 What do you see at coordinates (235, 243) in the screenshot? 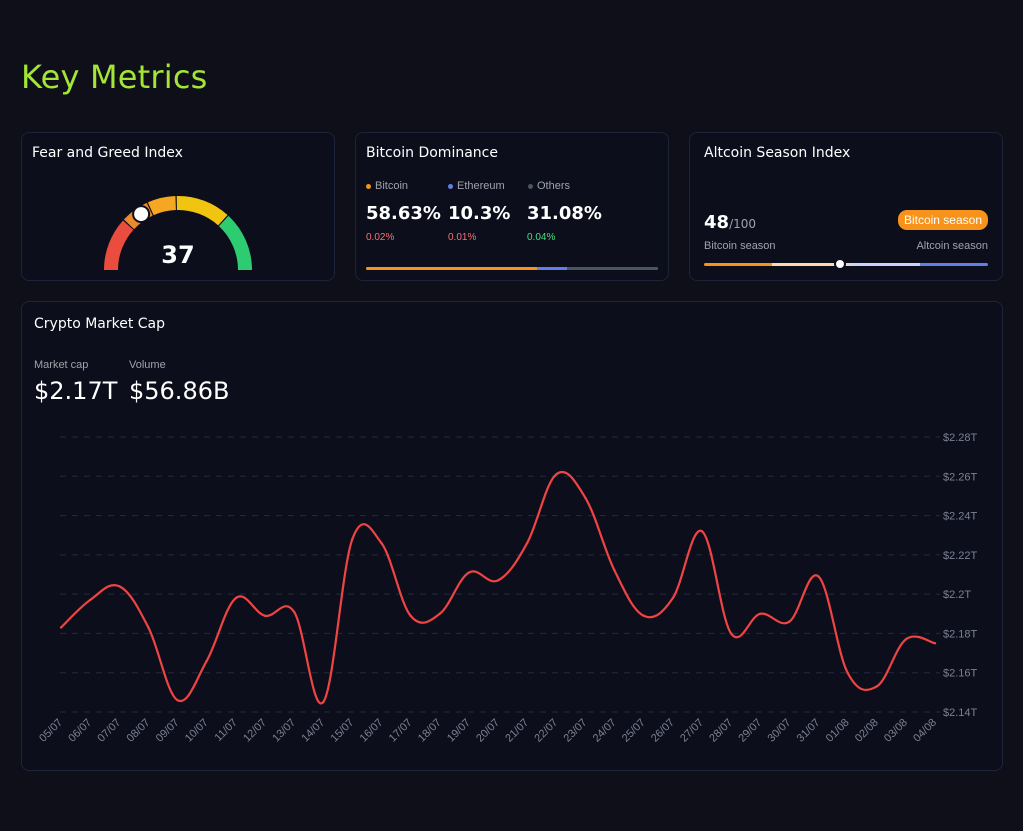
I see `gauge-greed` at bounding box center [235, 243].